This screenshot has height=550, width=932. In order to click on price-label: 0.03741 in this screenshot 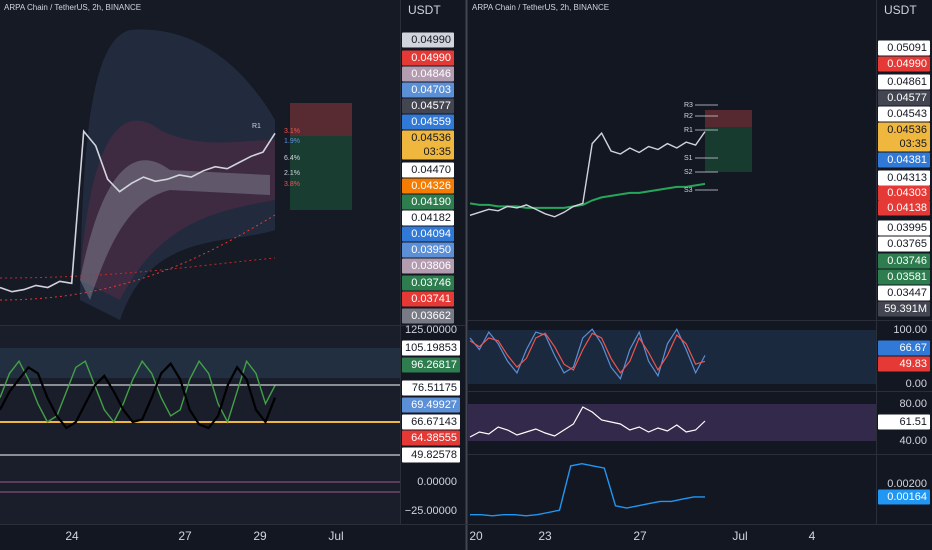, I will do `click(431, 299)`.